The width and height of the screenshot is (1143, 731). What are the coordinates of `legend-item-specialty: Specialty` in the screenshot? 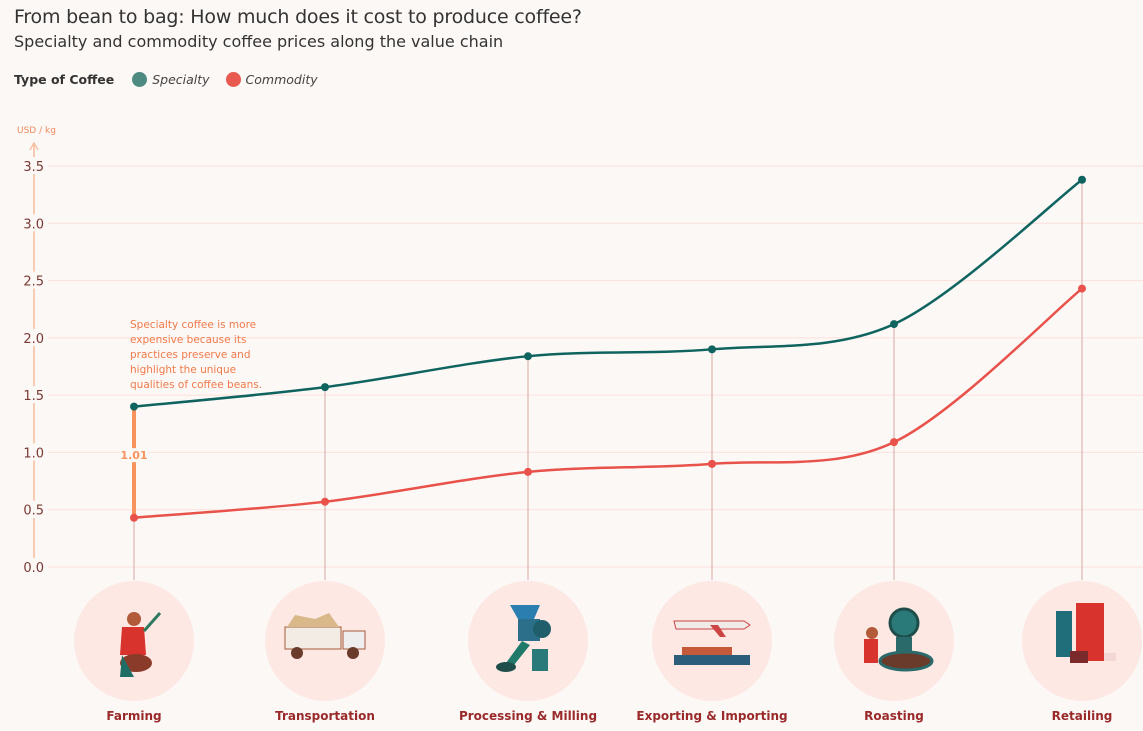 It's located at (171, 79).